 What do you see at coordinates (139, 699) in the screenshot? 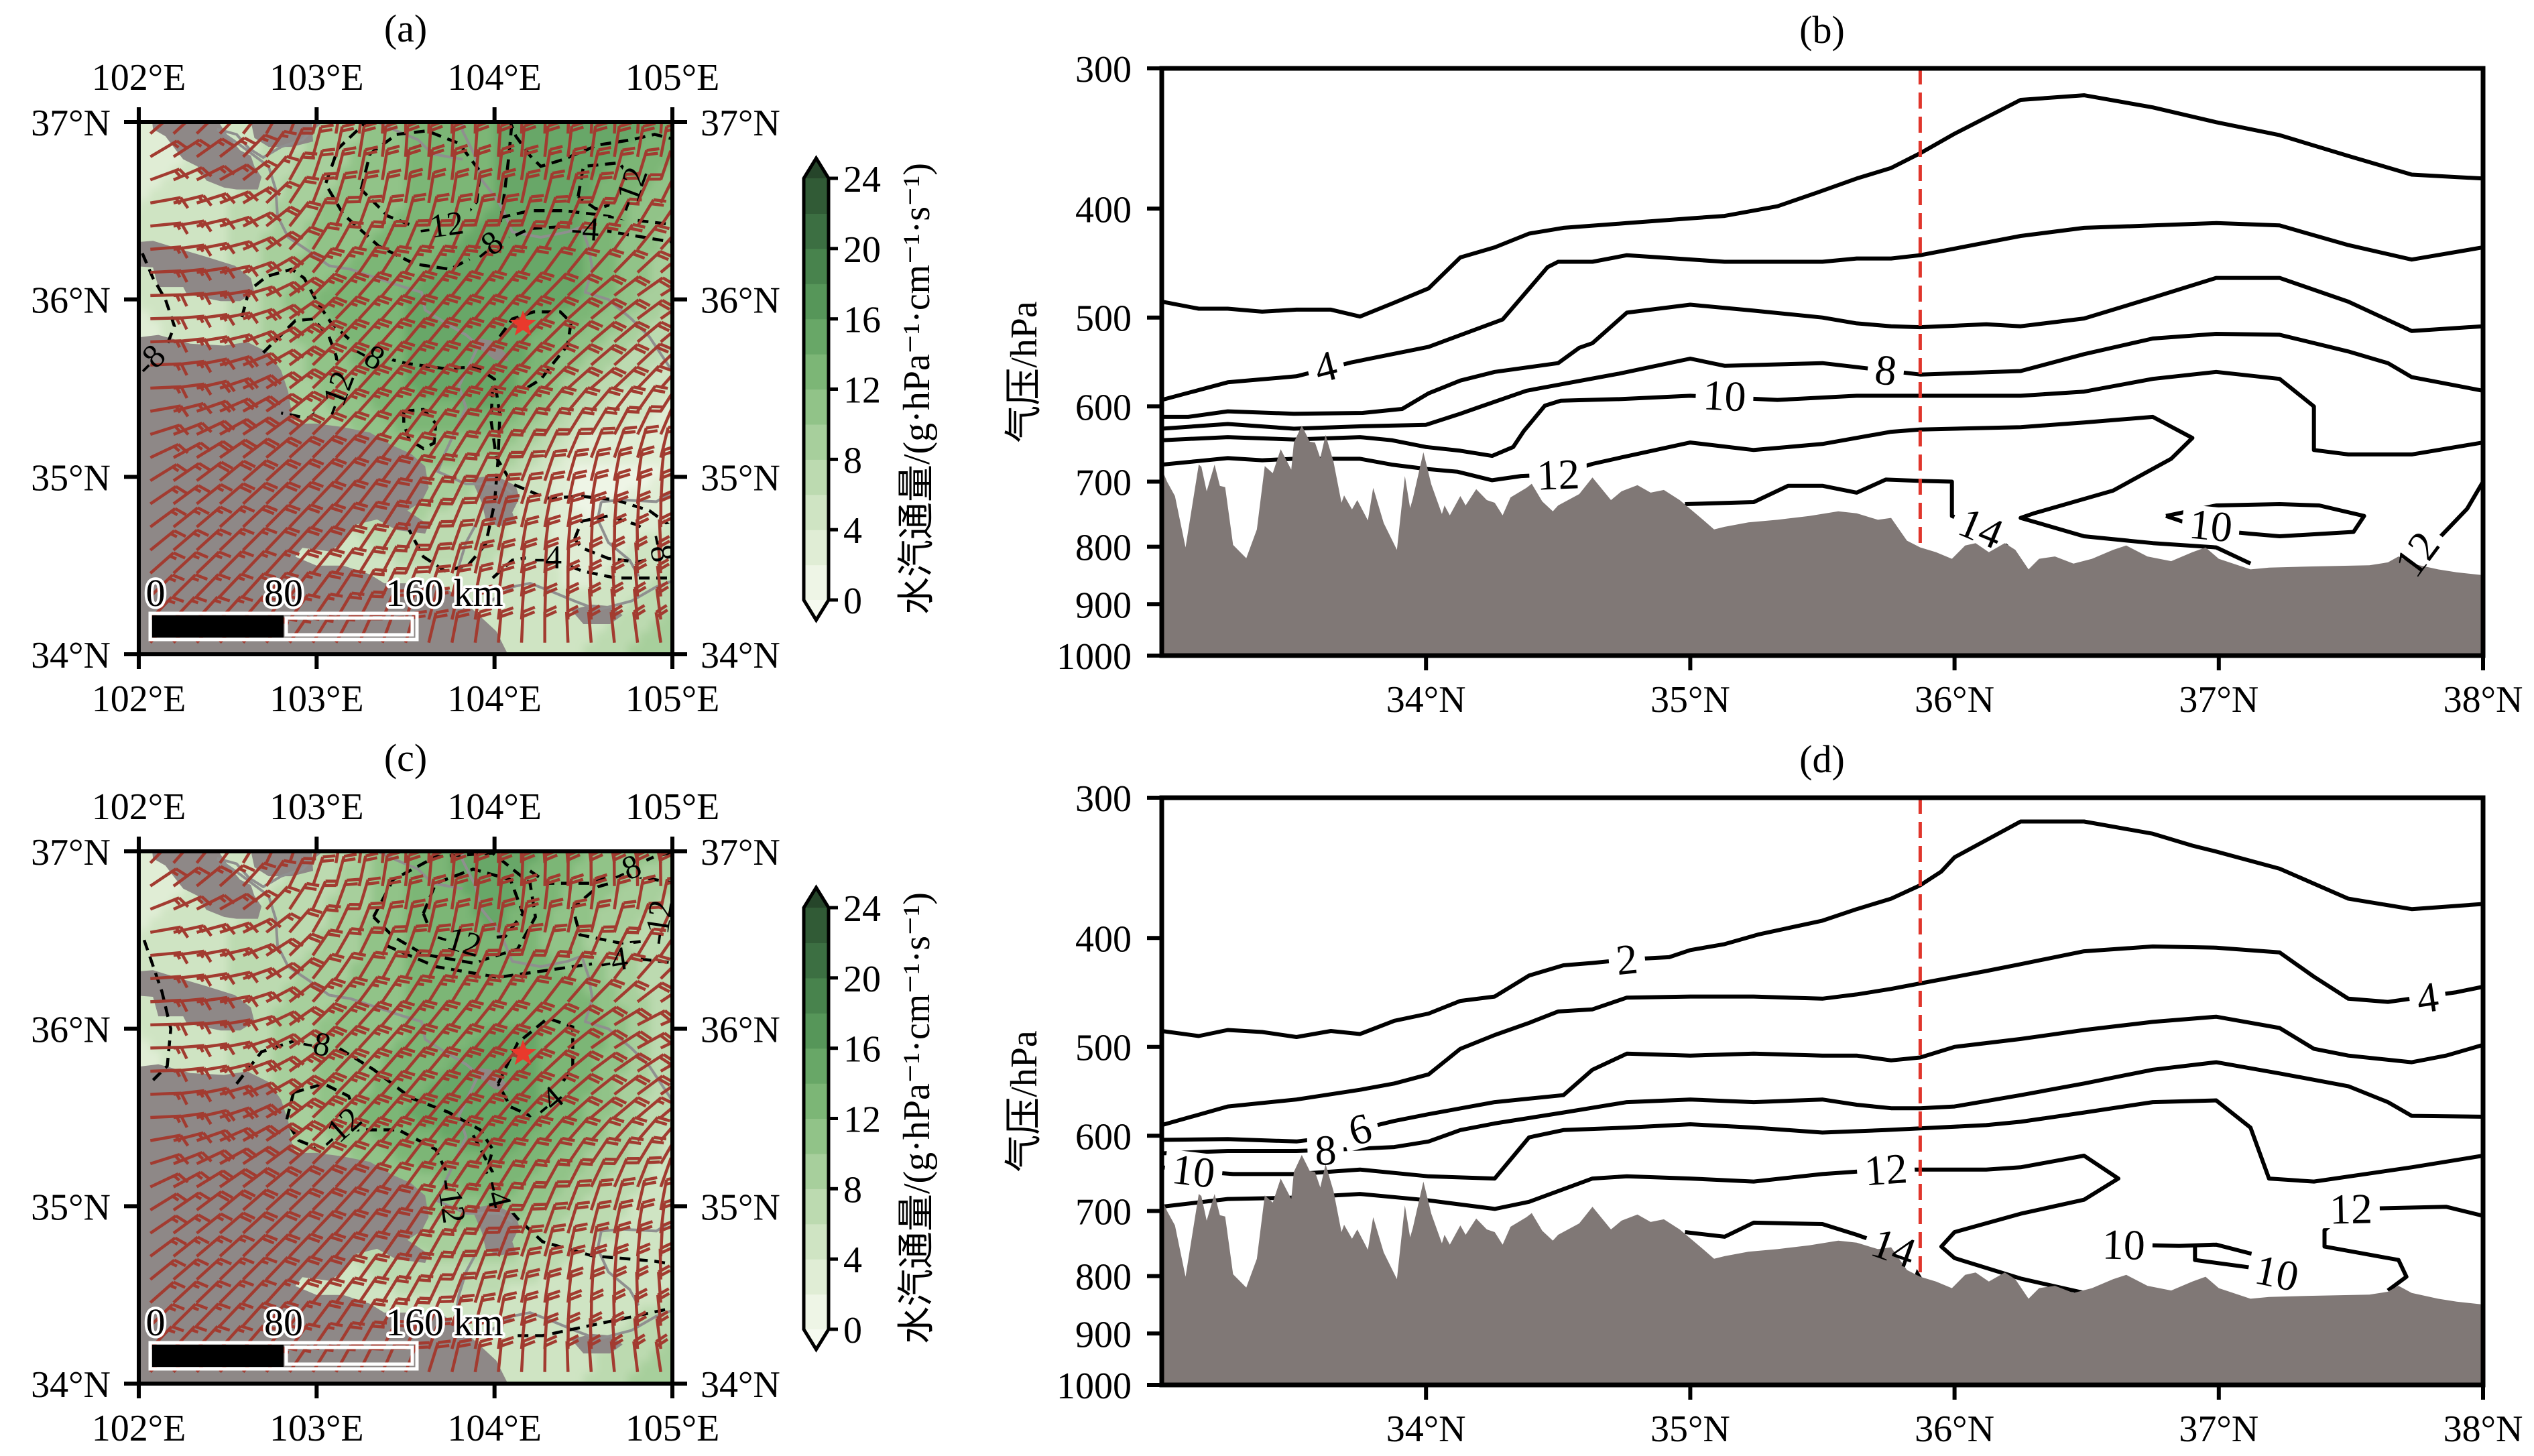
I see `x-tick-label-bottom: 102°E` at bounding box center [139, 699].